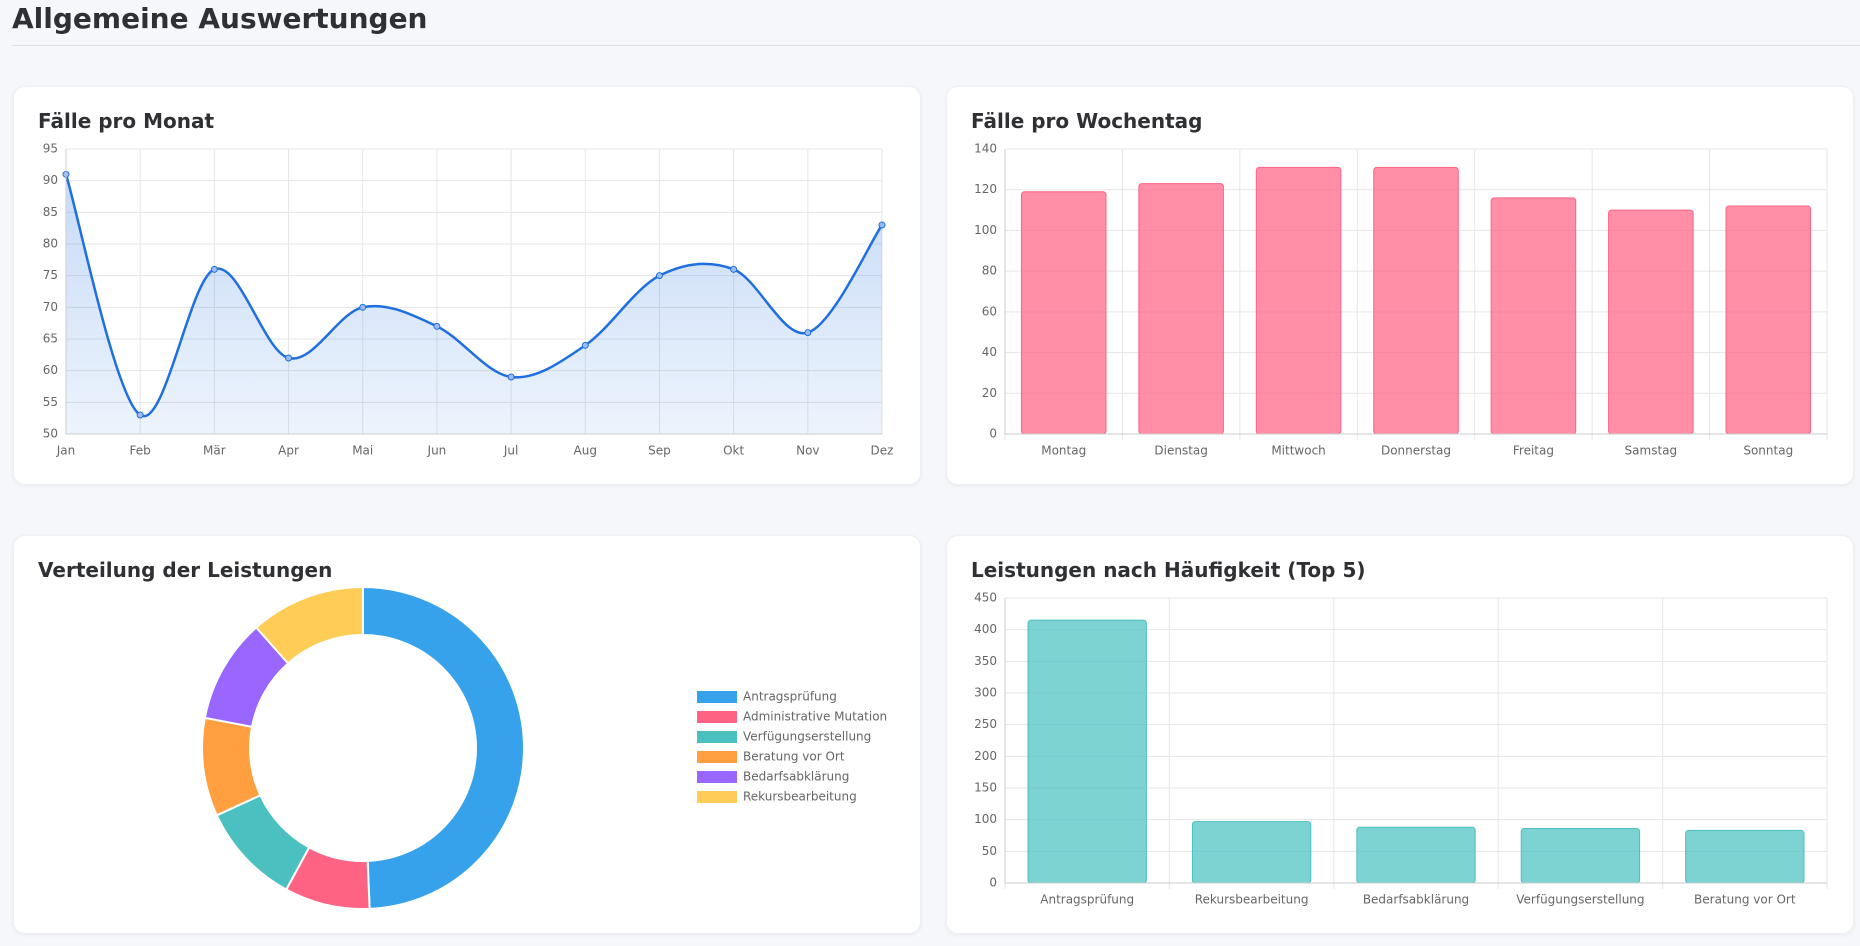 Image resolution: width=1860 pixels, height=946 pixels. I want to click on page-title: Allgemeine Auswertungen, so click(220, 18).